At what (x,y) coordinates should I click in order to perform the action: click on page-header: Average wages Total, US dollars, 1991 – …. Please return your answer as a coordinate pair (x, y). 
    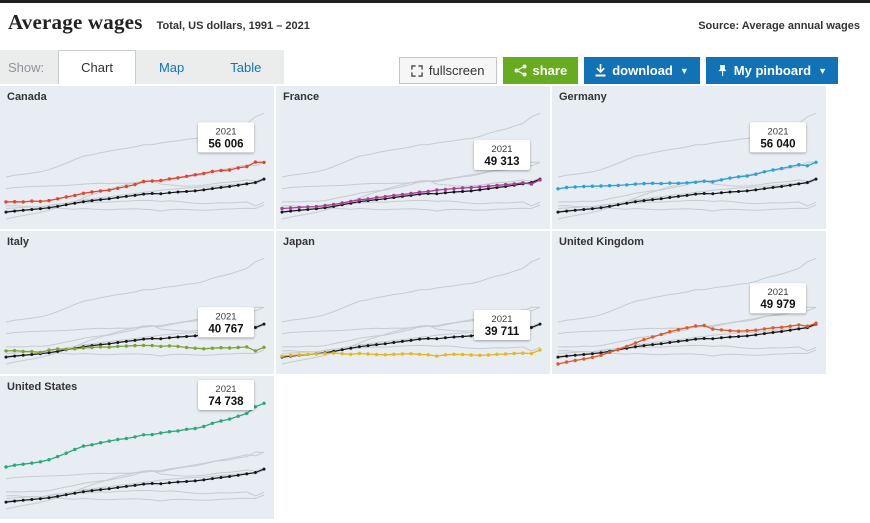
    Looking at the image, I should click on (435, 18).